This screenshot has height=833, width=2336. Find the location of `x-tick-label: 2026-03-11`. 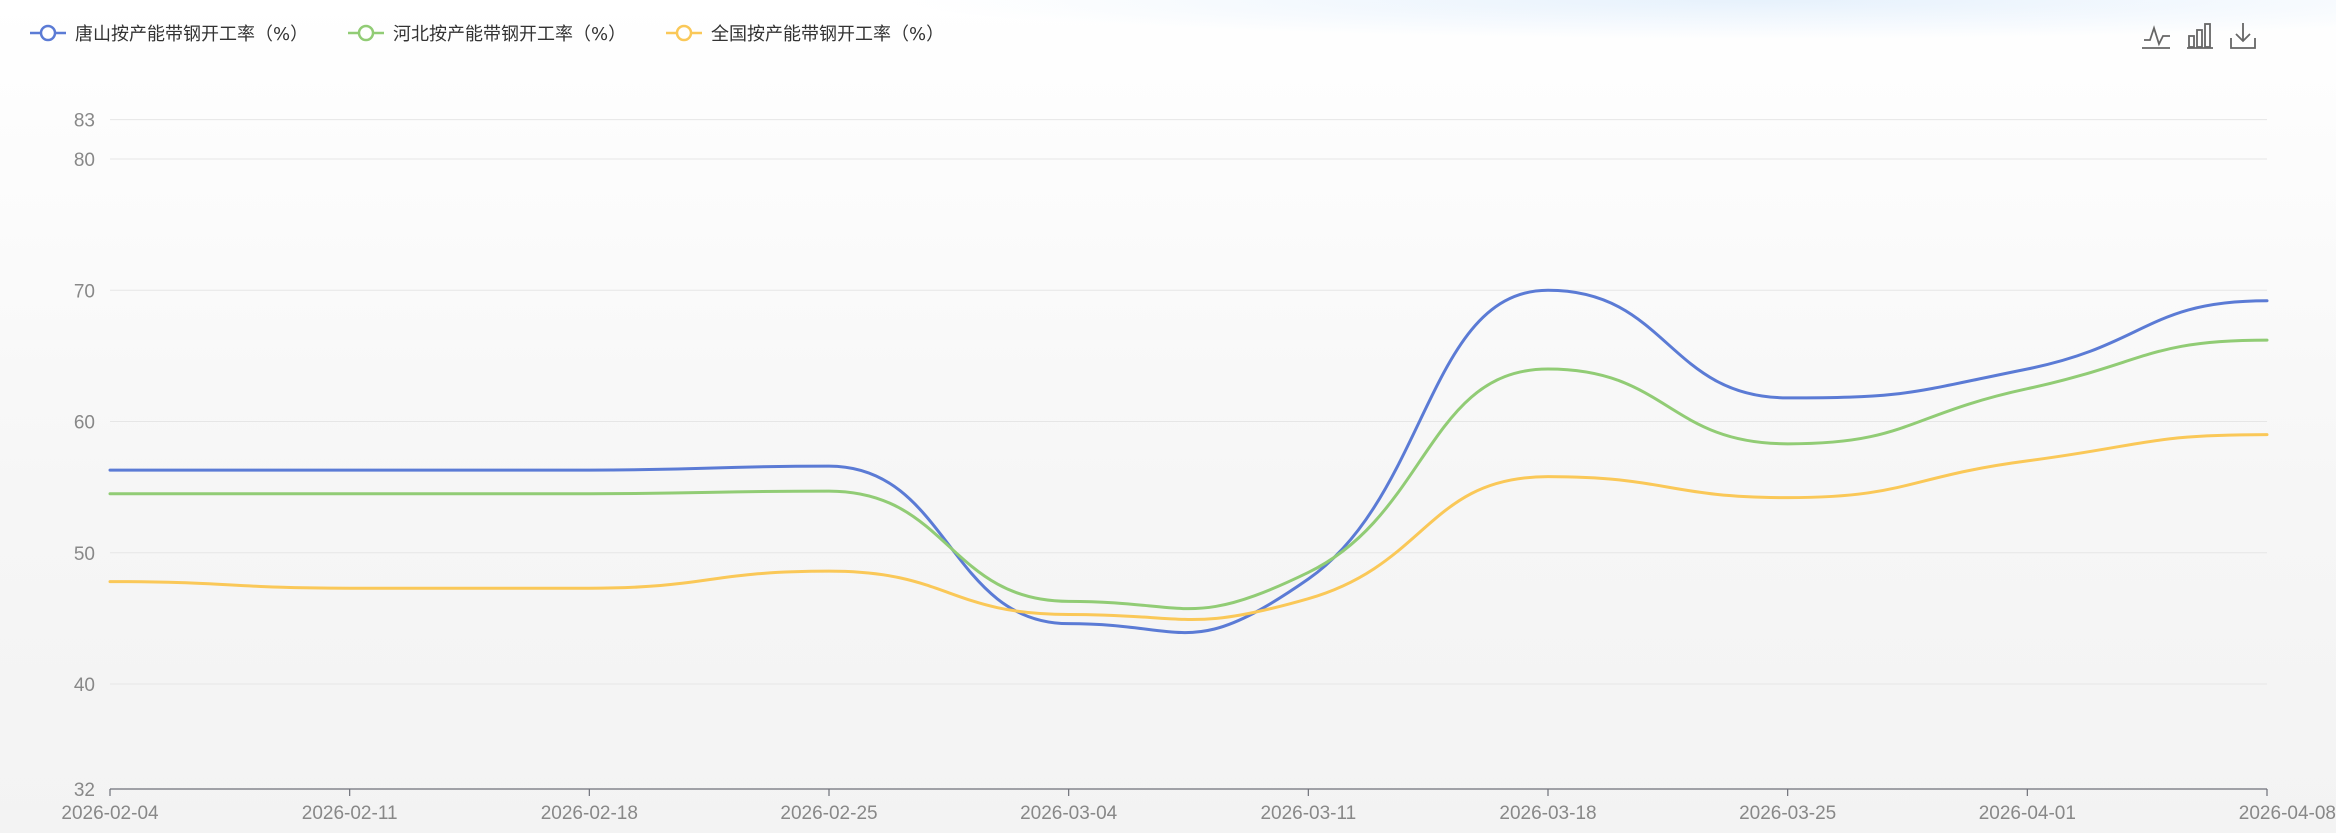

x-tick-label: 2026-03-11 is located at coordinates (1308, 813).